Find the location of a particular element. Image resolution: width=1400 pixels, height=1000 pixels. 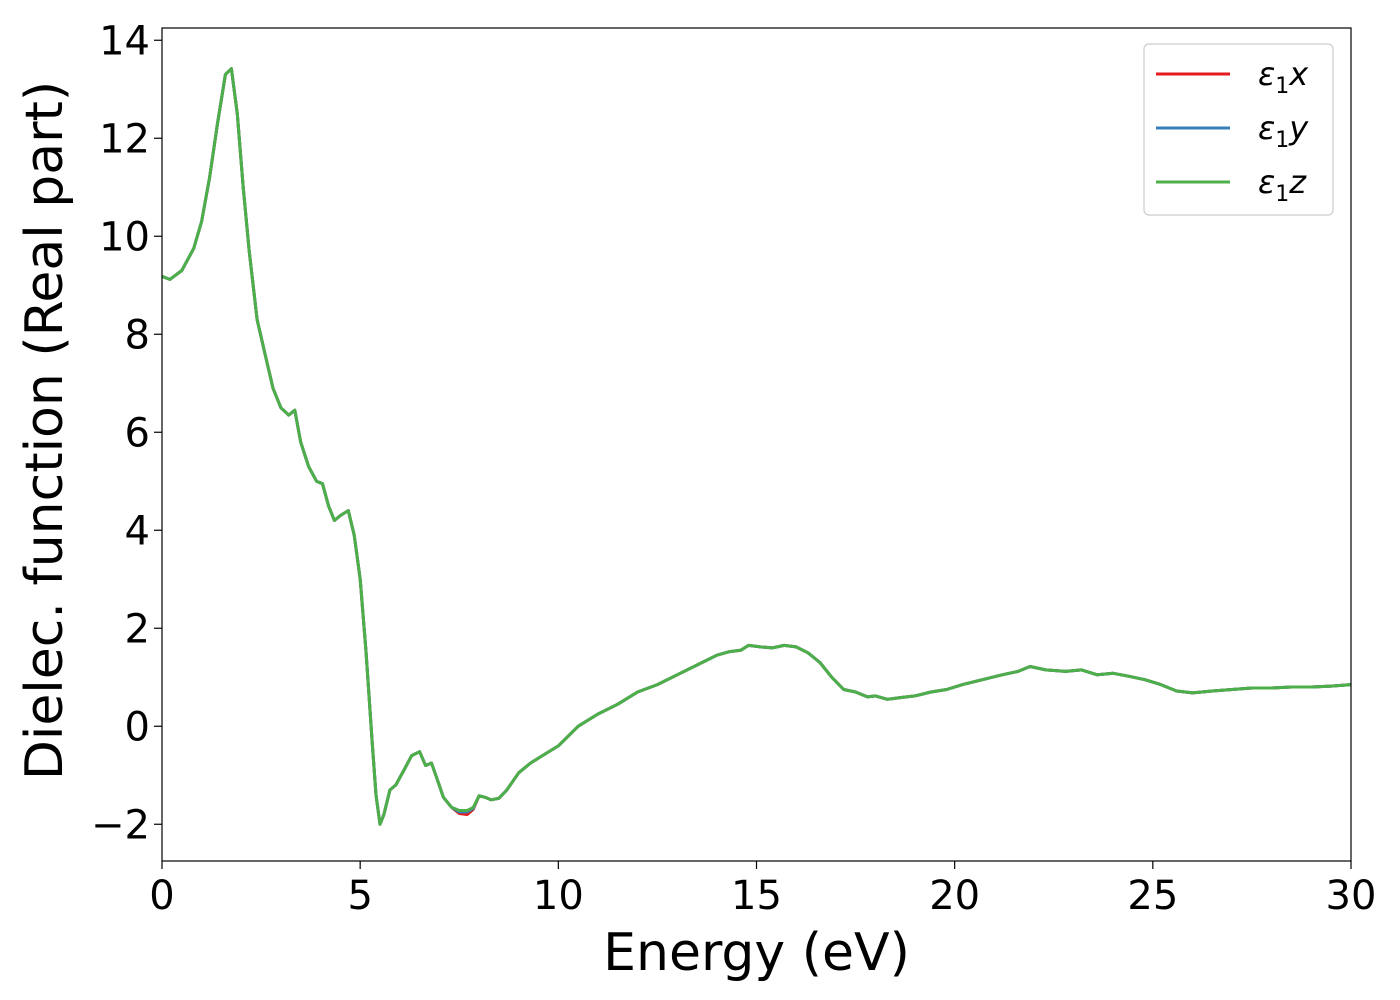

y-tick-label: 4 is located at coordinates (137, 531).